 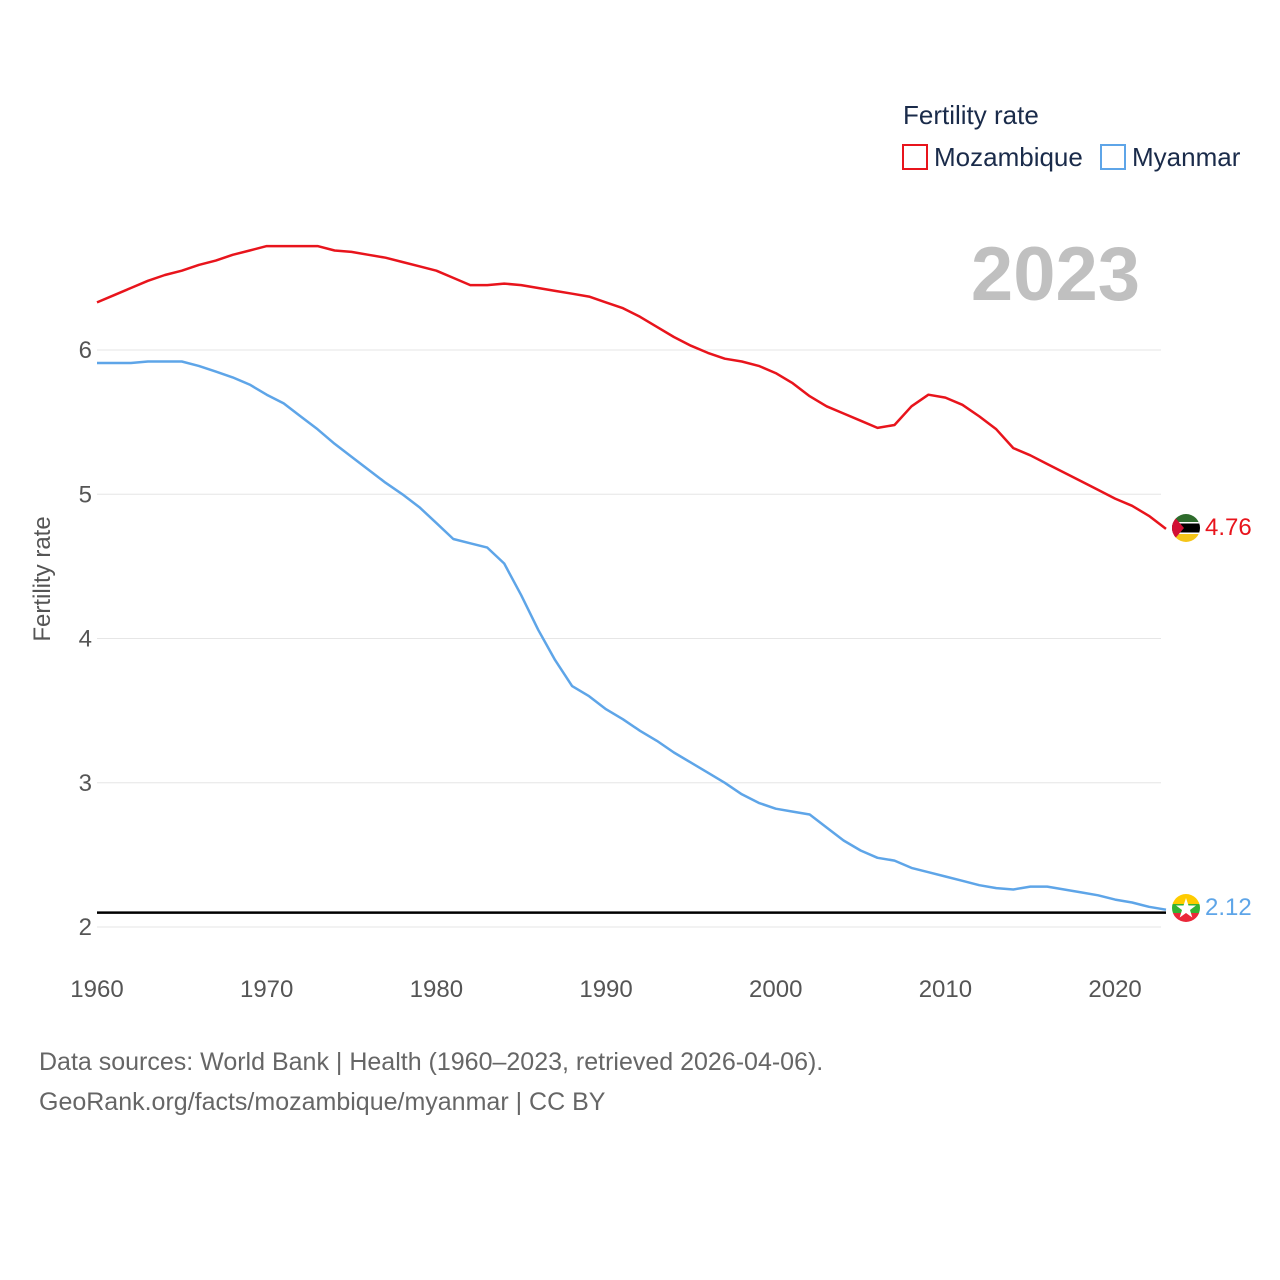 I want to click on y-tick-label: 4, so click(x=85, y=639).